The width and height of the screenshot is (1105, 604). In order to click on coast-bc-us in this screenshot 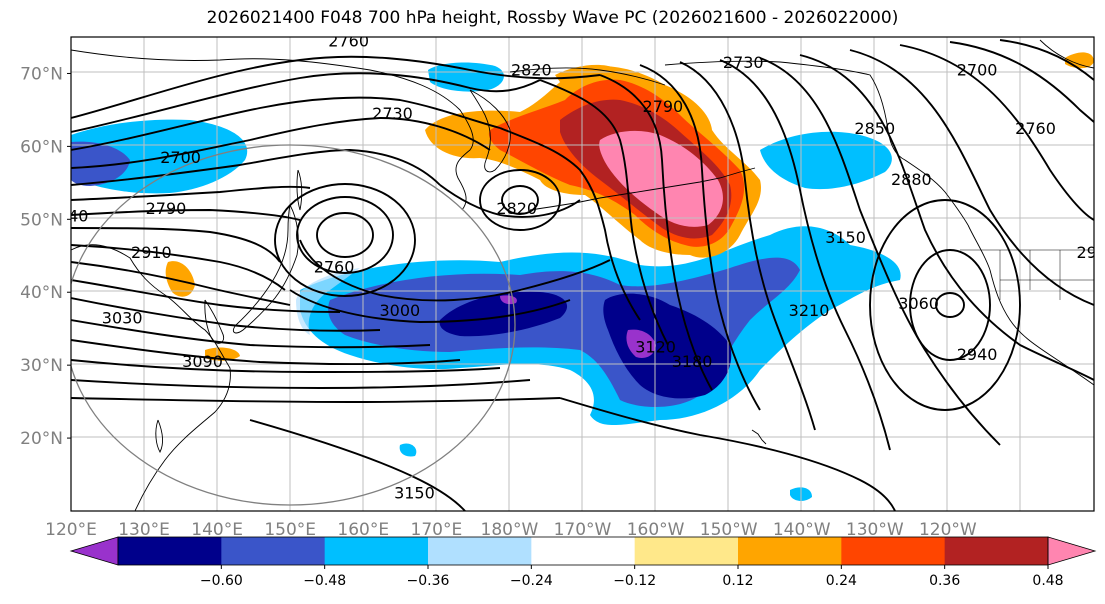, I will do `click(1030, 305)`.